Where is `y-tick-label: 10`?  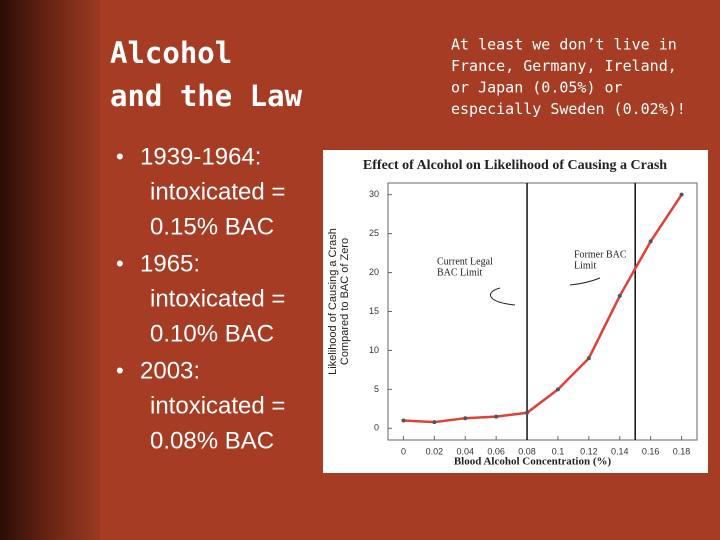
y-tick-label: 10 is located at coordinates (374, 350).